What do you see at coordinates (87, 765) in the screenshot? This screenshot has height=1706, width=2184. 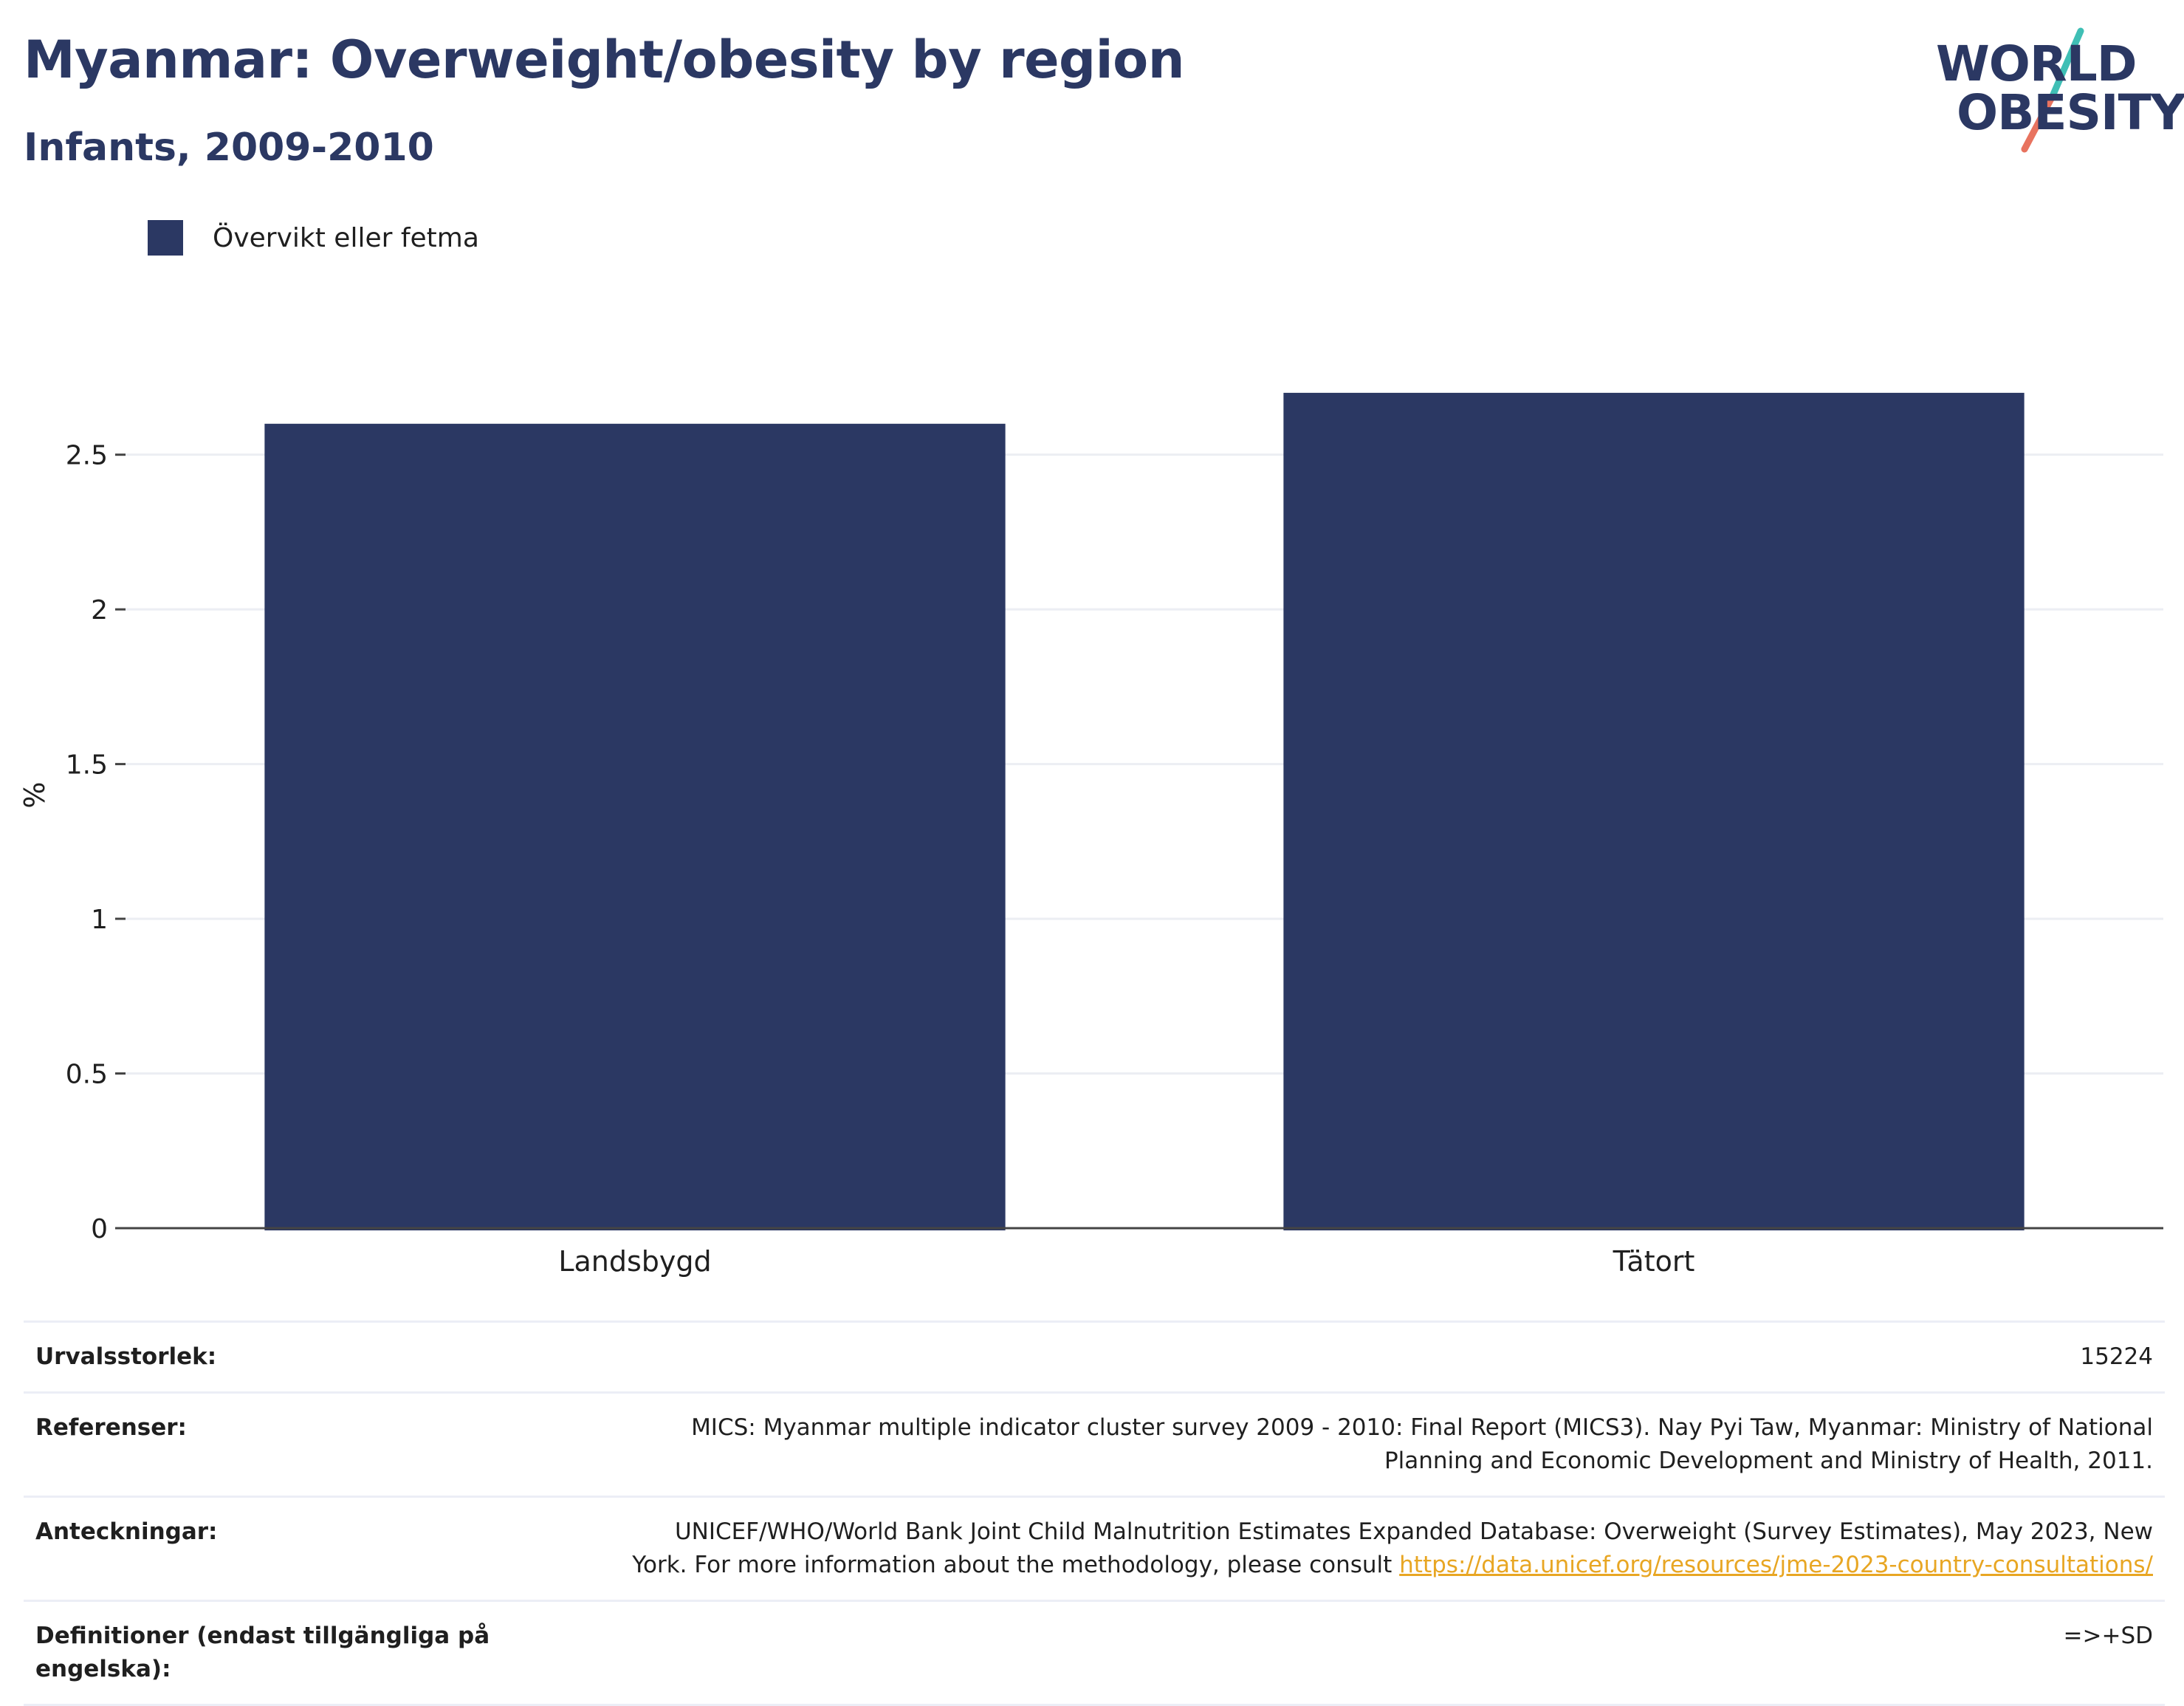 I see `y-tick-label: 1.5` at bounding box center [87, 765].